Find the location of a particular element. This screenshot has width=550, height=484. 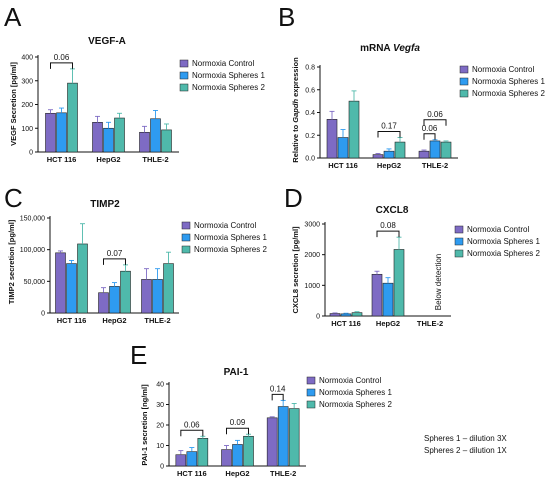

panel-a-category-label: HepG2 is located at coordinates (108, 159).